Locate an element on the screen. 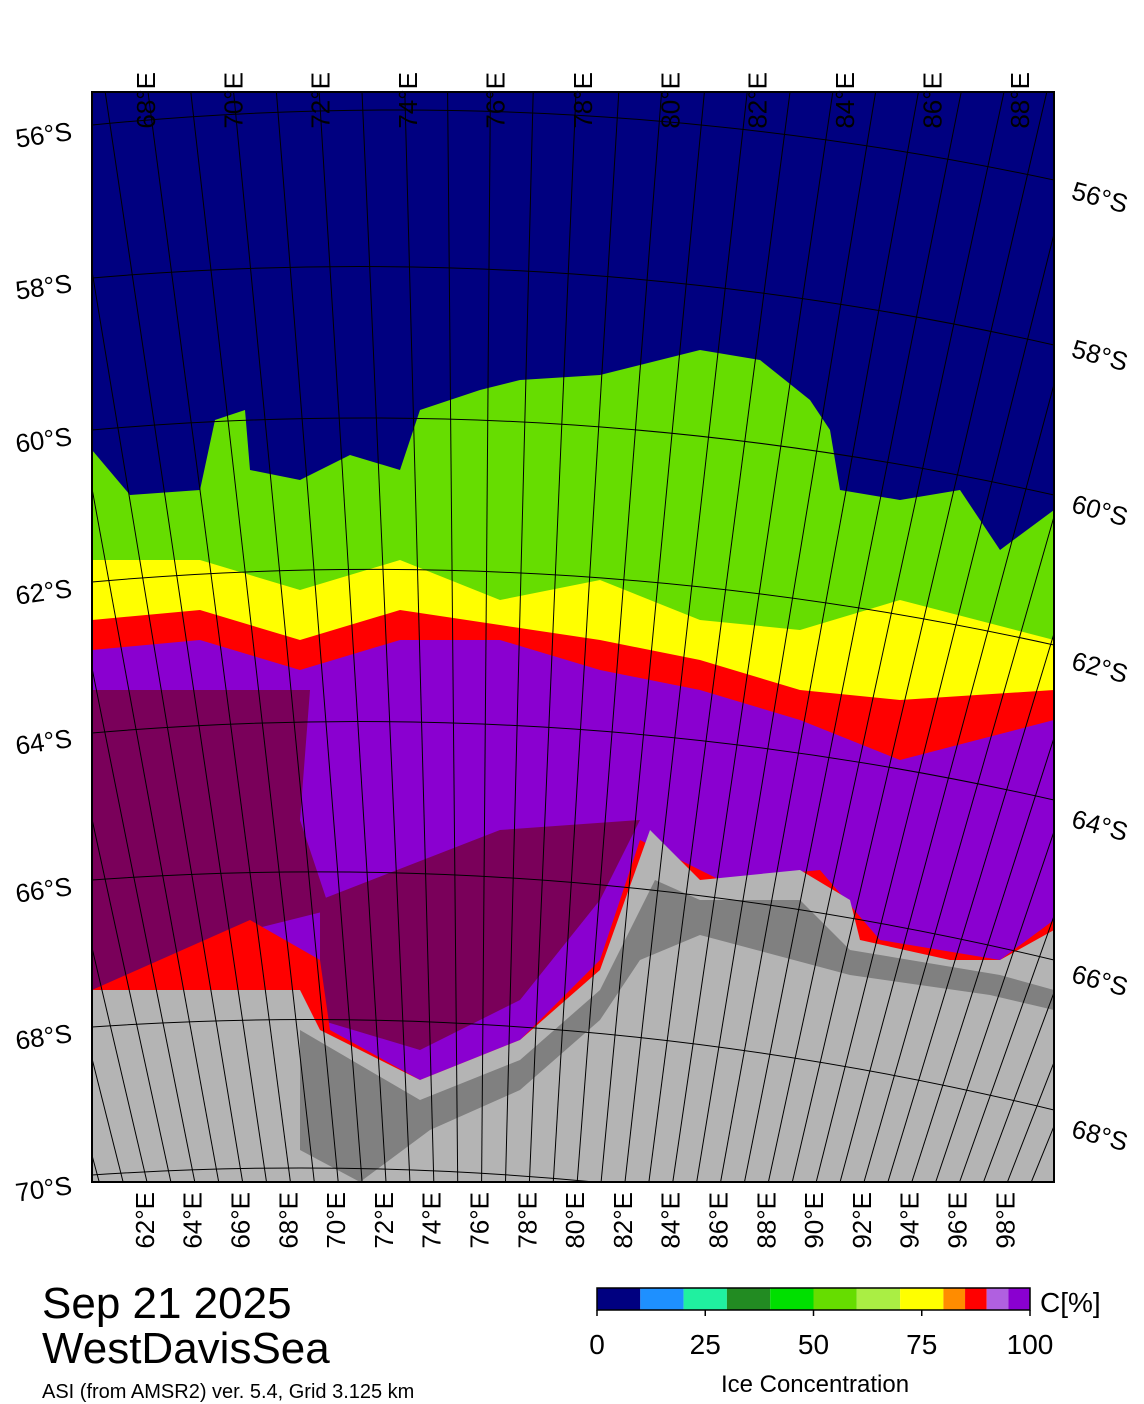 The height and width of the screenshot is (1404, 1144). lon-label-bottom: 96°E is located at coordinates (957, 1220).